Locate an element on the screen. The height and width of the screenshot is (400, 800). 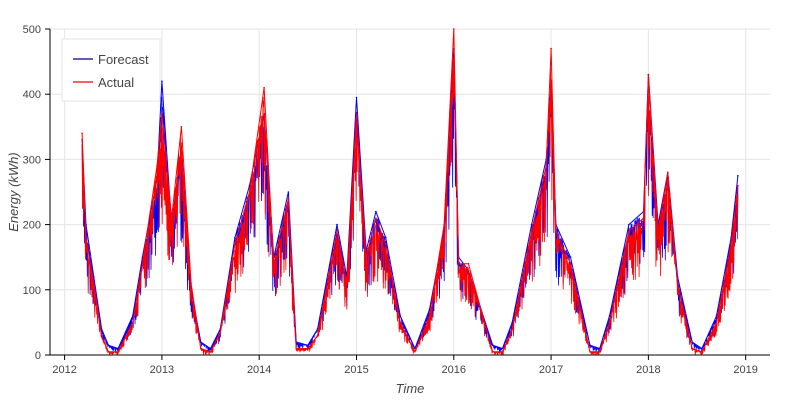
y-tick-label-400: 400 is located at coordinates (32, 95).